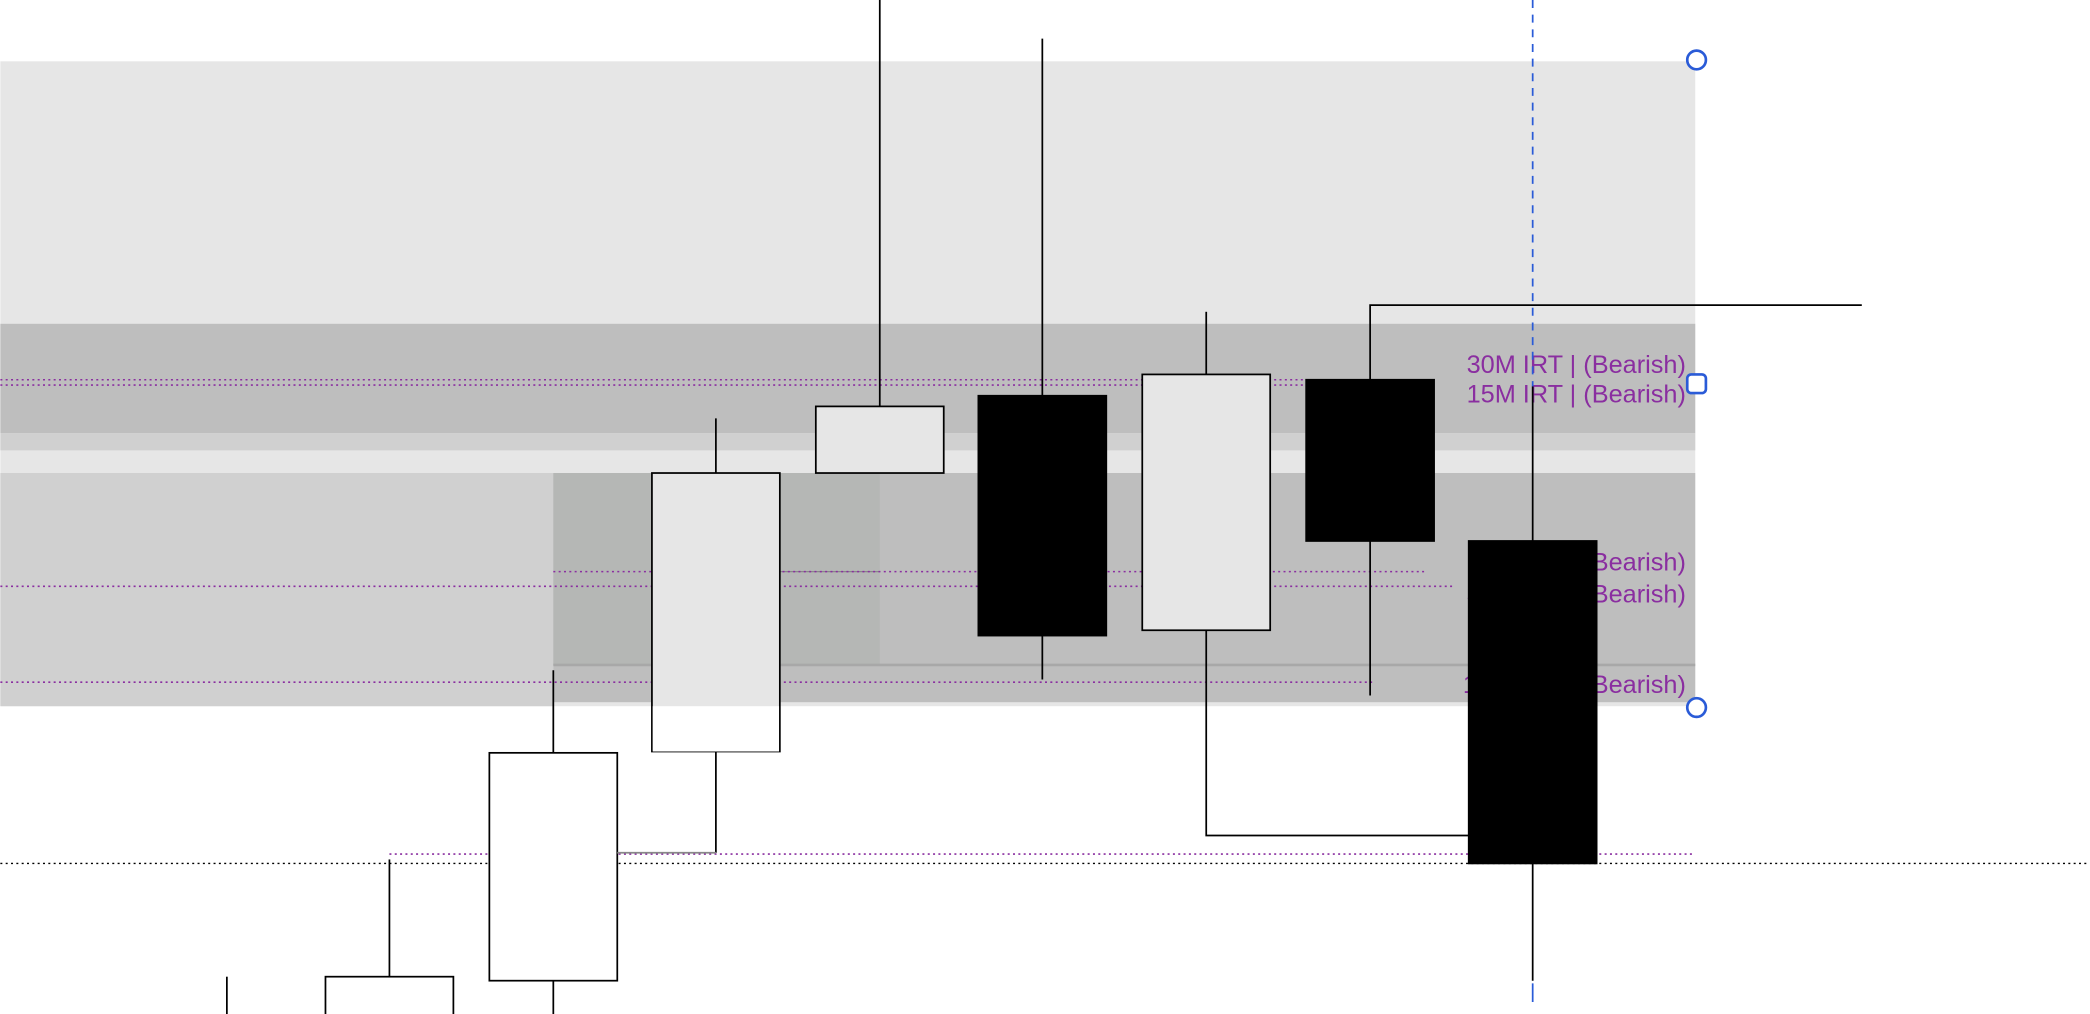 The height and width of the screenshot is (1014, 2090). What do you see at coordinates (1576, 394) in the screenshot?
I see `level-label: 15M IRT | (Bearish)` at bounding box center [1576, 394].